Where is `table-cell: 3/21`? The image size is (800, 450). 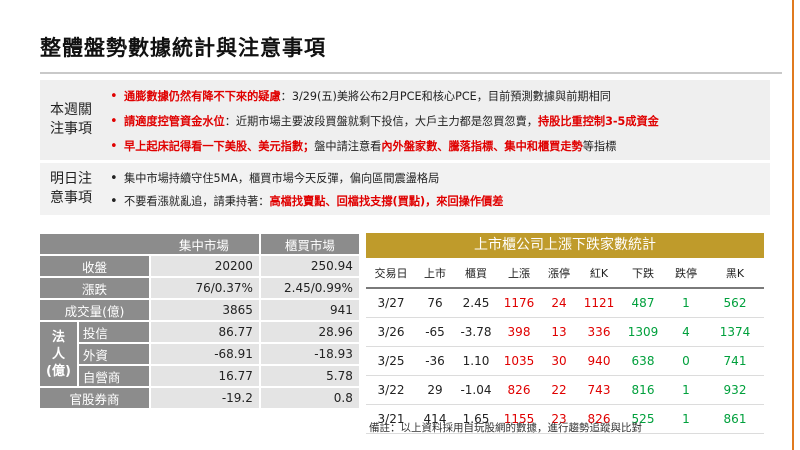
table-cell: 3/21 is located at coordinates (391, 419).